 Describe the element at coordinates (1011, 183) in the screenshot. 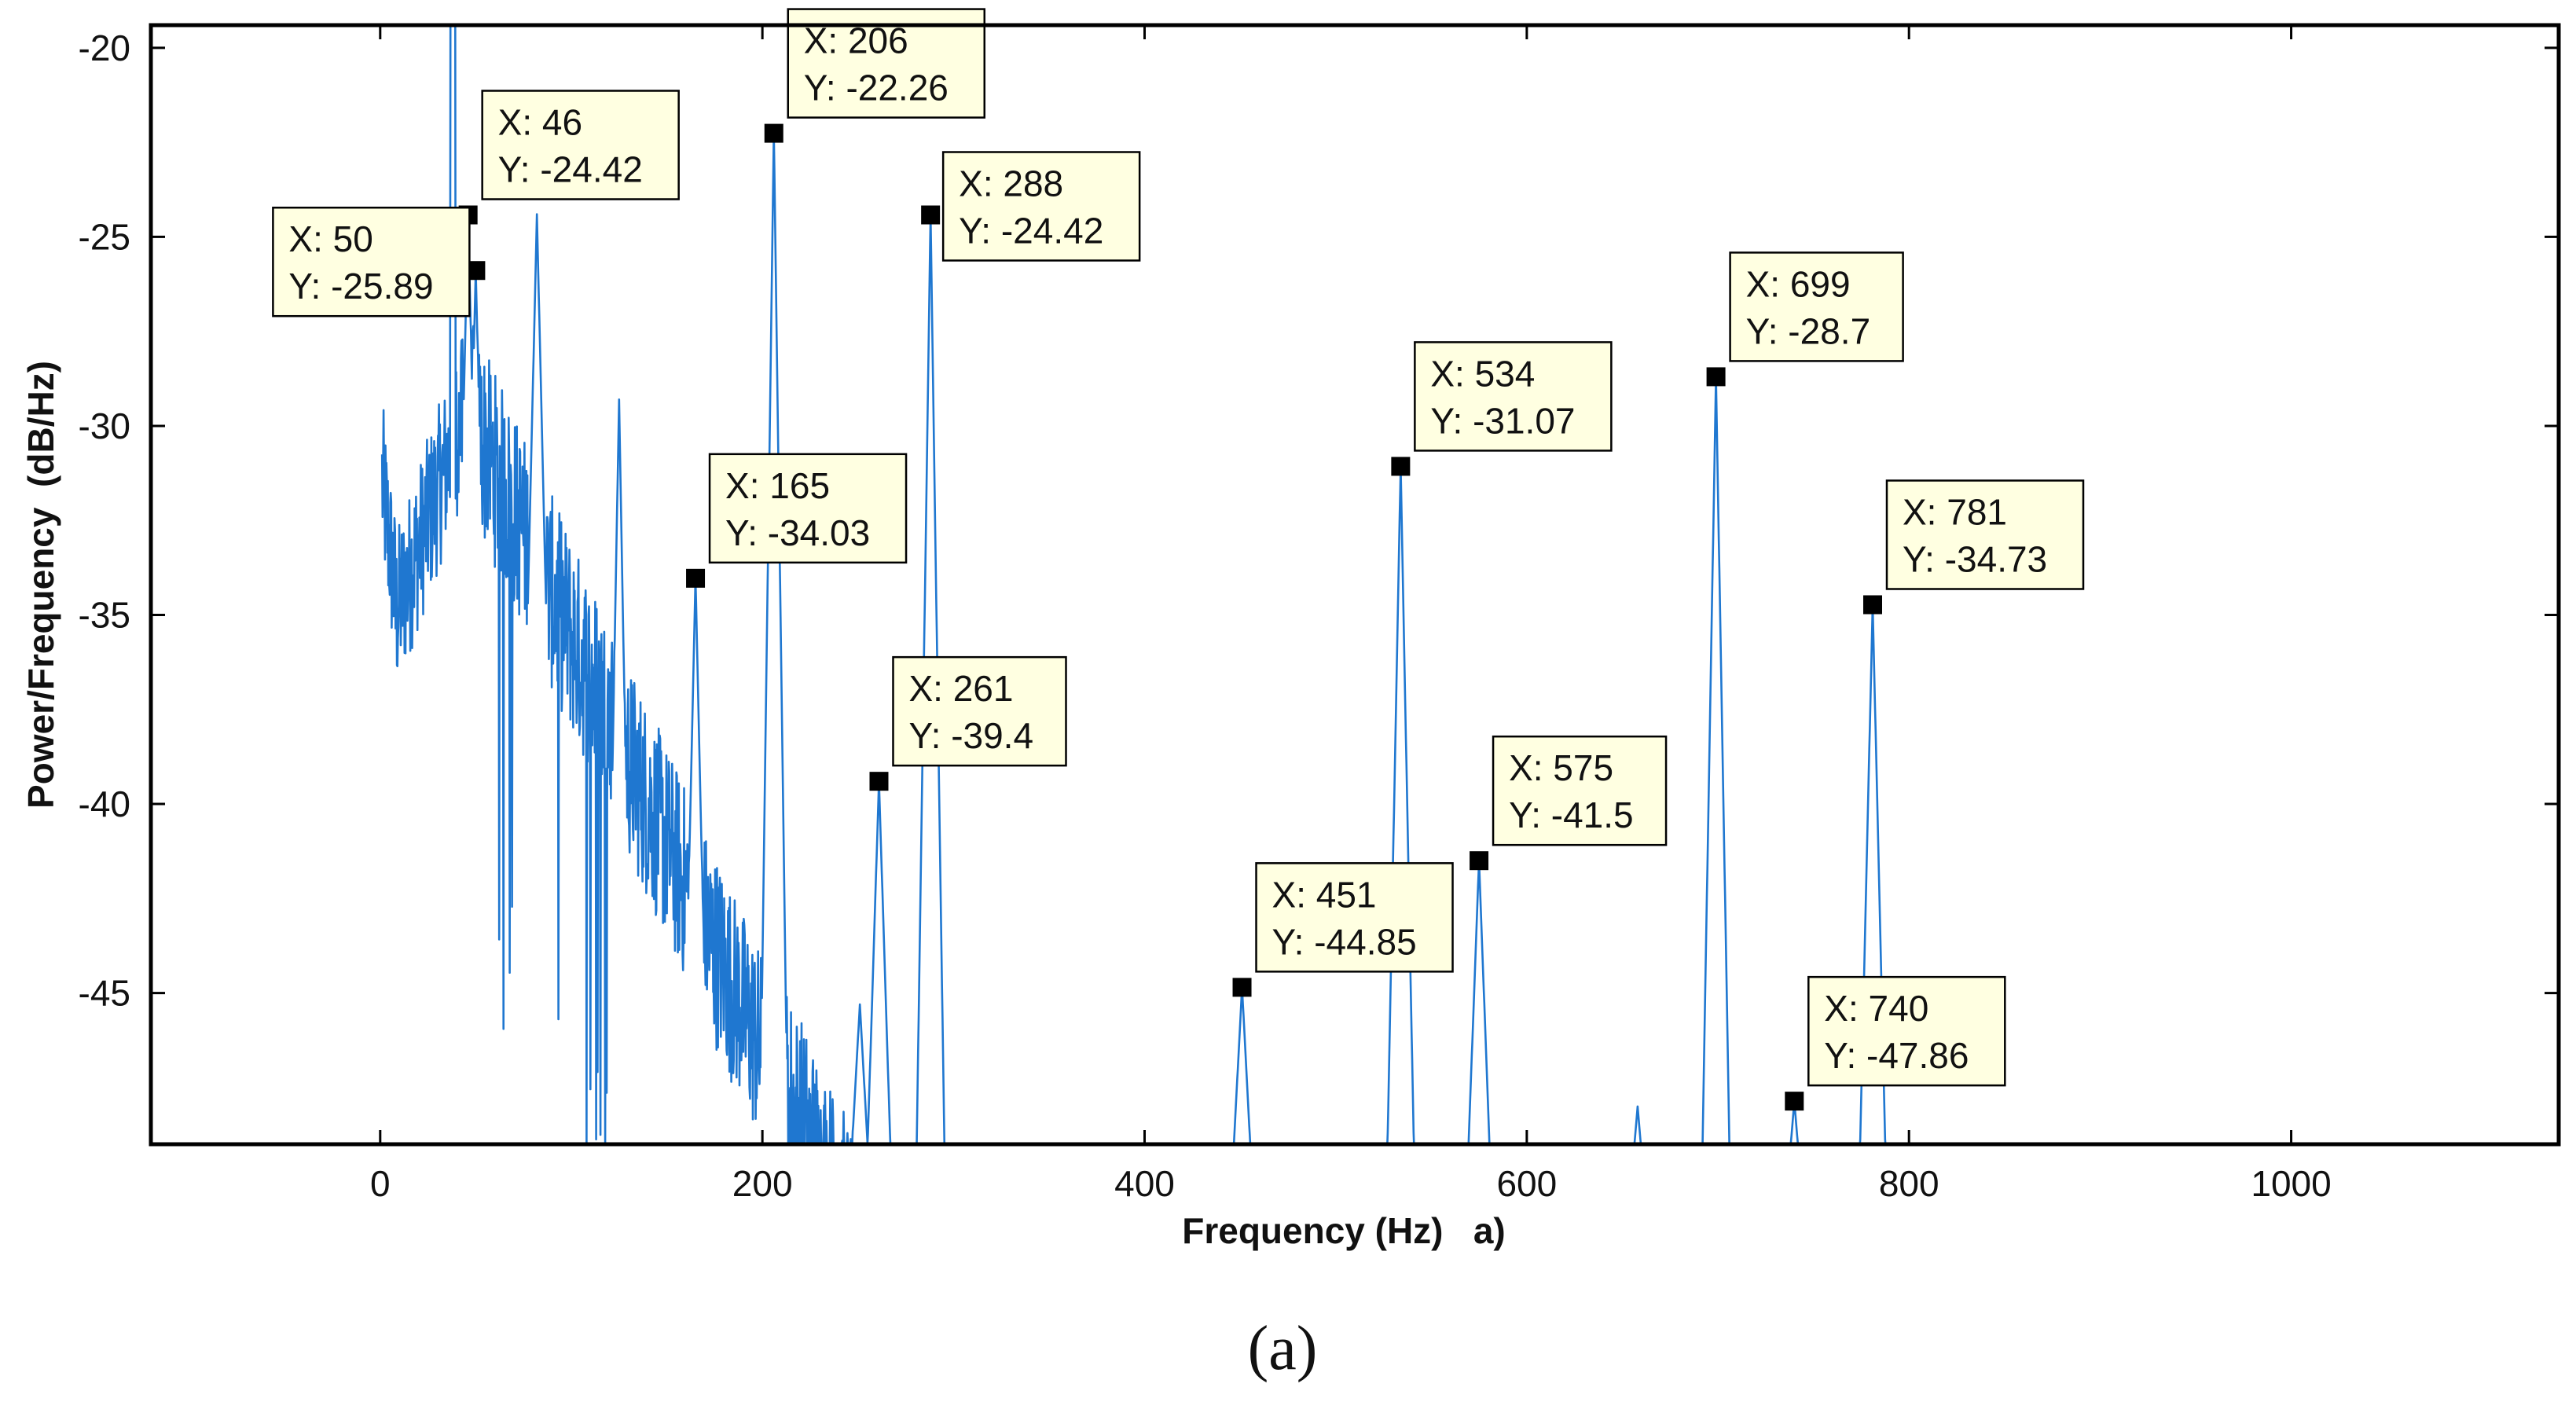

I see `datatip-x-label: X: 288` at that location.